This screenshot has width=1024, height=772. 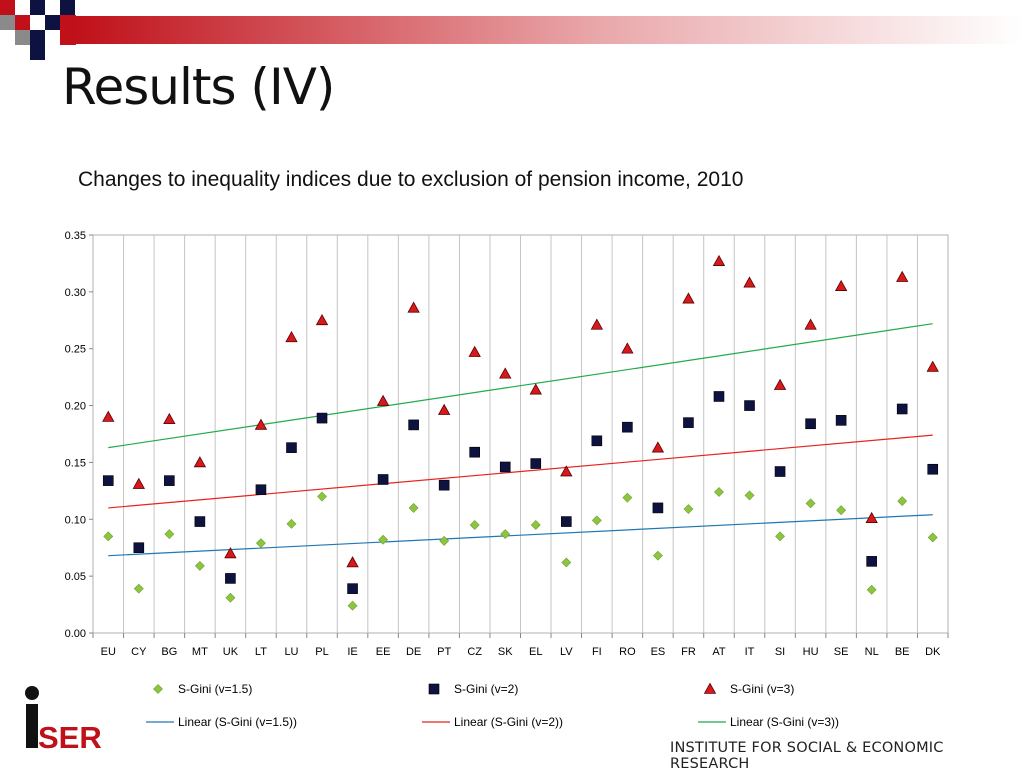 I want to click on x-tick-label: BE, so click(x=902, y=652).